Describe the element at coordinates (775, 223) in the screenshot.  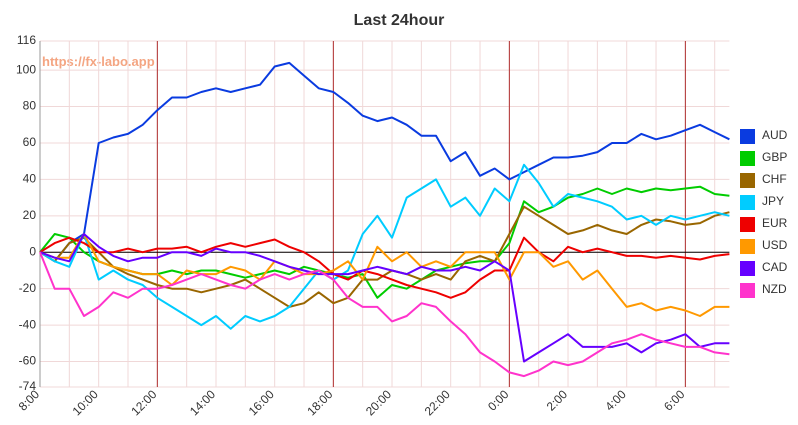
I see `legend-label: EUR` at that location.